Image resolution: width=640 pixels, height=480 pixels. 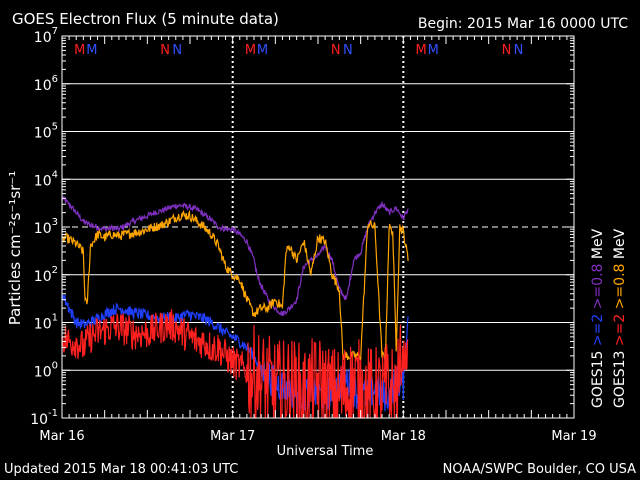 What do you see at coordinates (46, 323) in the screenshot?
I see `y-tick-label: 10¹` at bounding box center [46, 323].